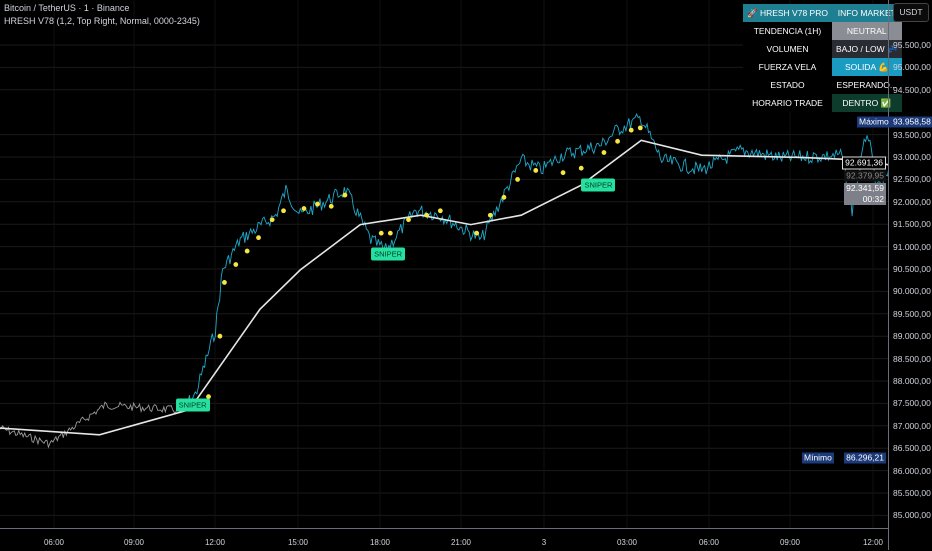  I want to click on table-title-left: 🚀 HRESH V78 PRO, so click(787, 13).